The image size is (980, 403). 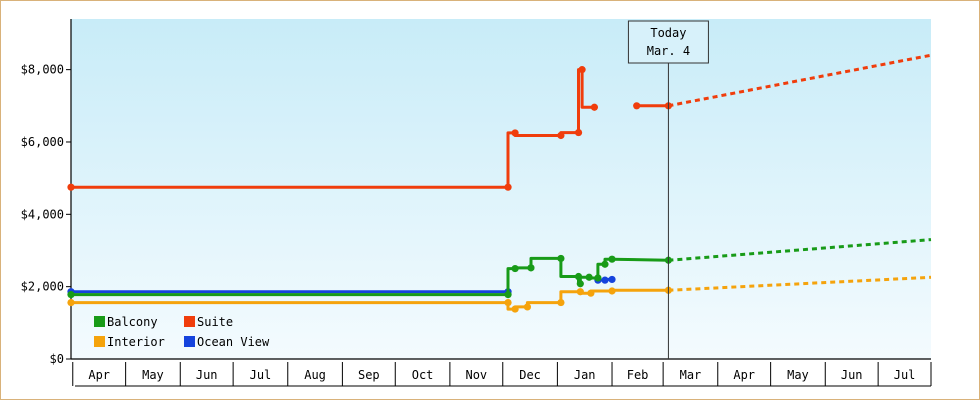 I want to click on month-label: Feb, so click(x=638, y=375).